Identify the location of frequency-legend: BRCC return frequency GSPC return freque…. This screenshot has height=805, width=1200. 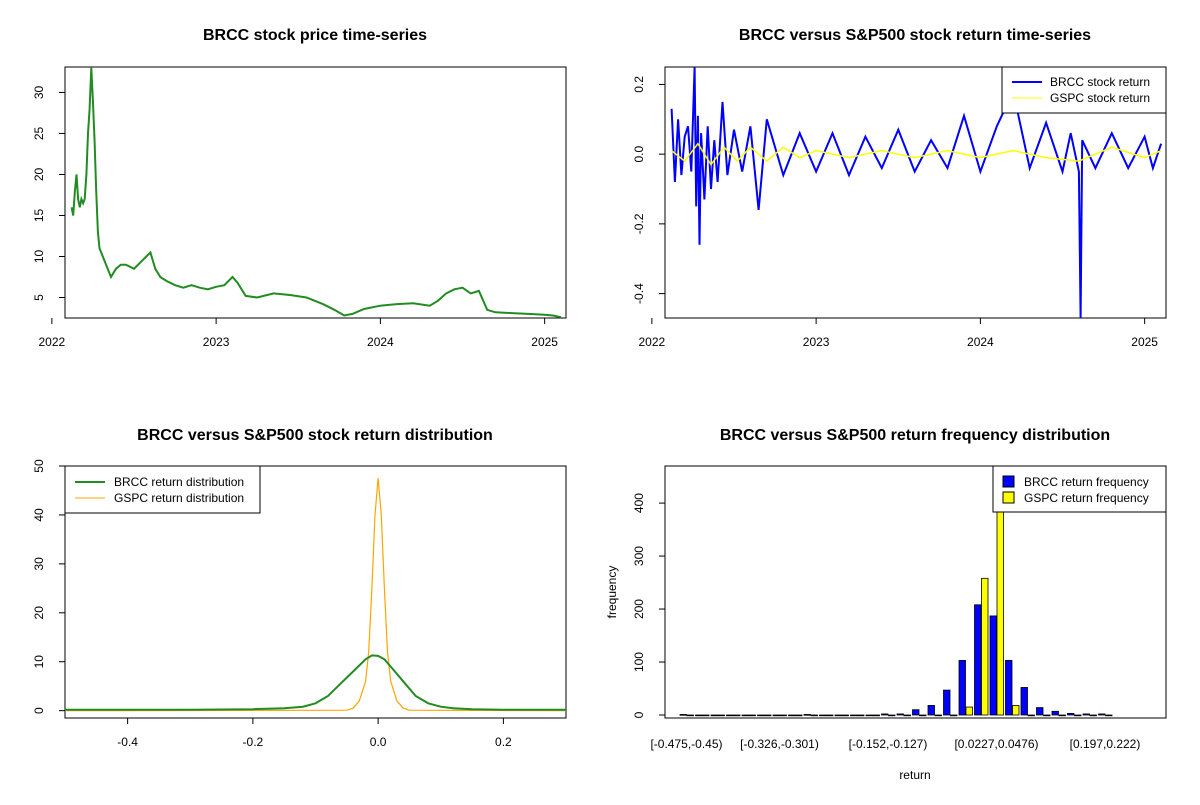
(1079, 489).